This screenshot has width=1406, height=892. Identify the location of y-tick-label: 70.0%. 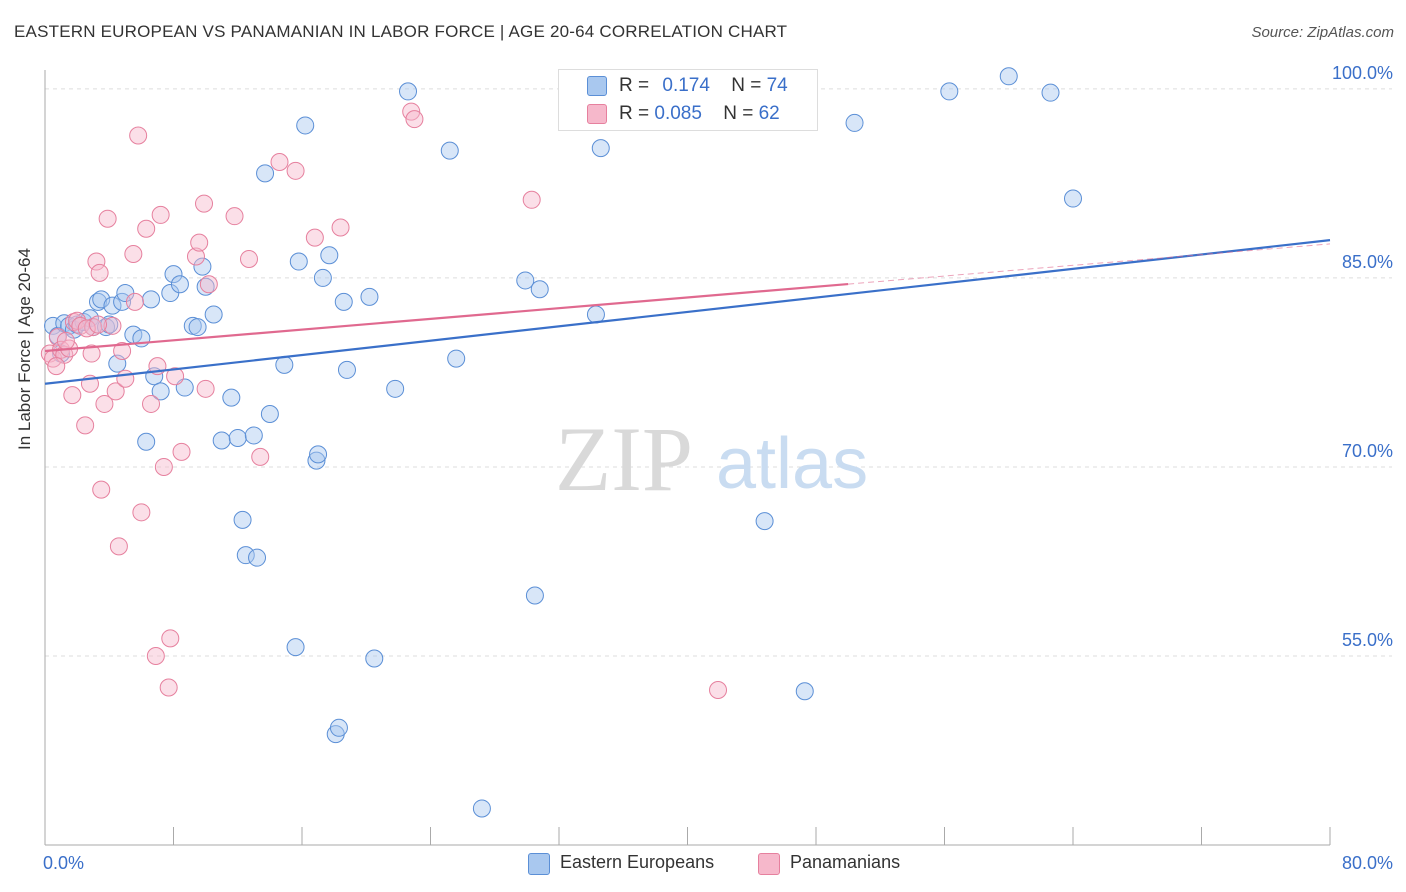
(1367, 451).